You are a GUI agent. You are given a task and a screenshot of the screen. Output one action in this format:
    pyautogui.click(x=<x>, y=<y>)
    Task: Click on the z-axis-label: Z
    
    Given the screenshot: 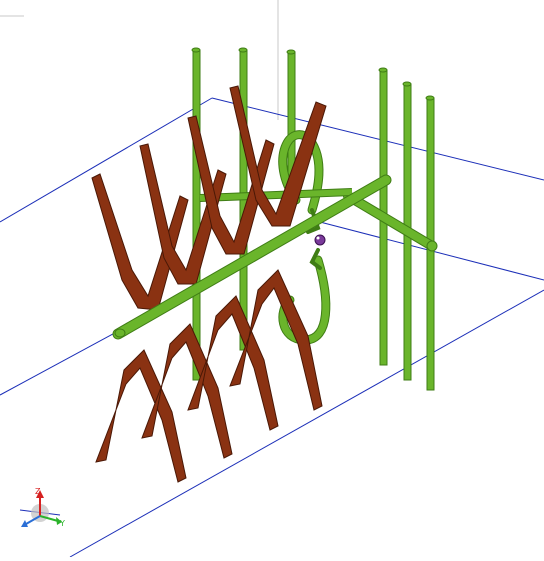 What is the action you would take?
    pyautogui.click(x=38, y=491)
    